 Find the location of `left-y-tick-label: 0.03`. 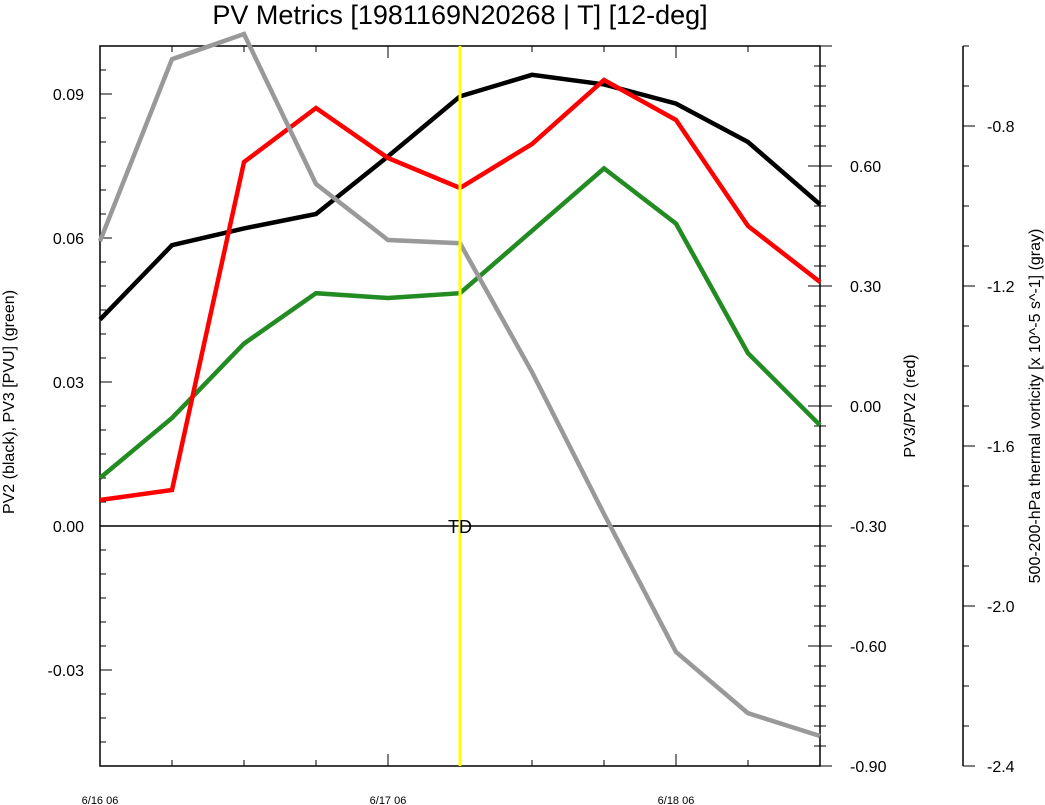

left-y-tick-label: 0.03 is located at coordinates (68, 383).